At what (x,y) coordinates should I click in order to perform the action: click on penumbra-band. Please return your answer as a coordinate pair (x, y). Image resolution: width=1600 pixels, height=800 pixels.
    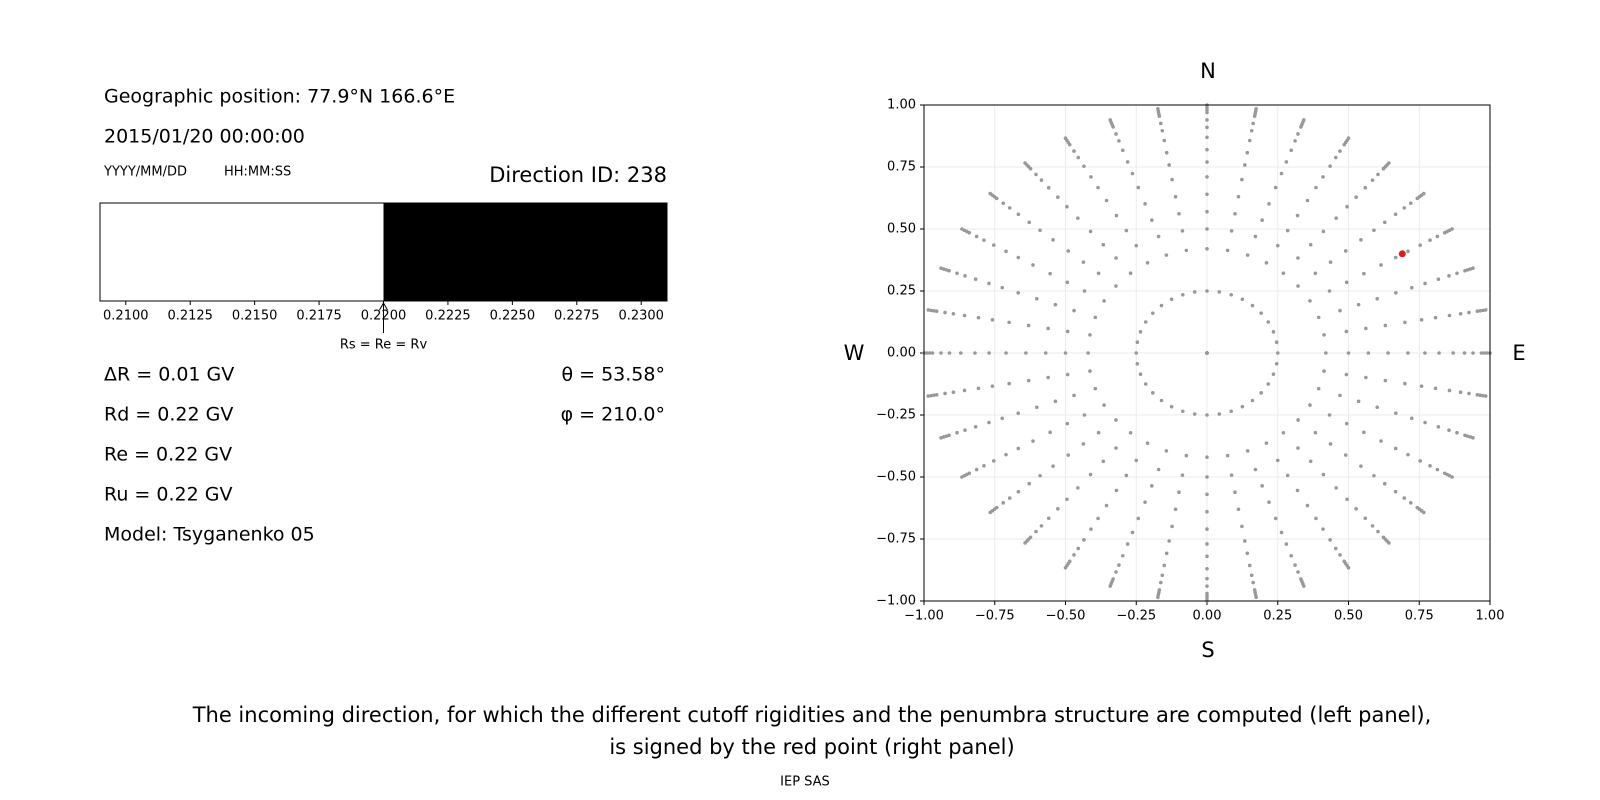
    Looking at the image, I should click on (242, 252).